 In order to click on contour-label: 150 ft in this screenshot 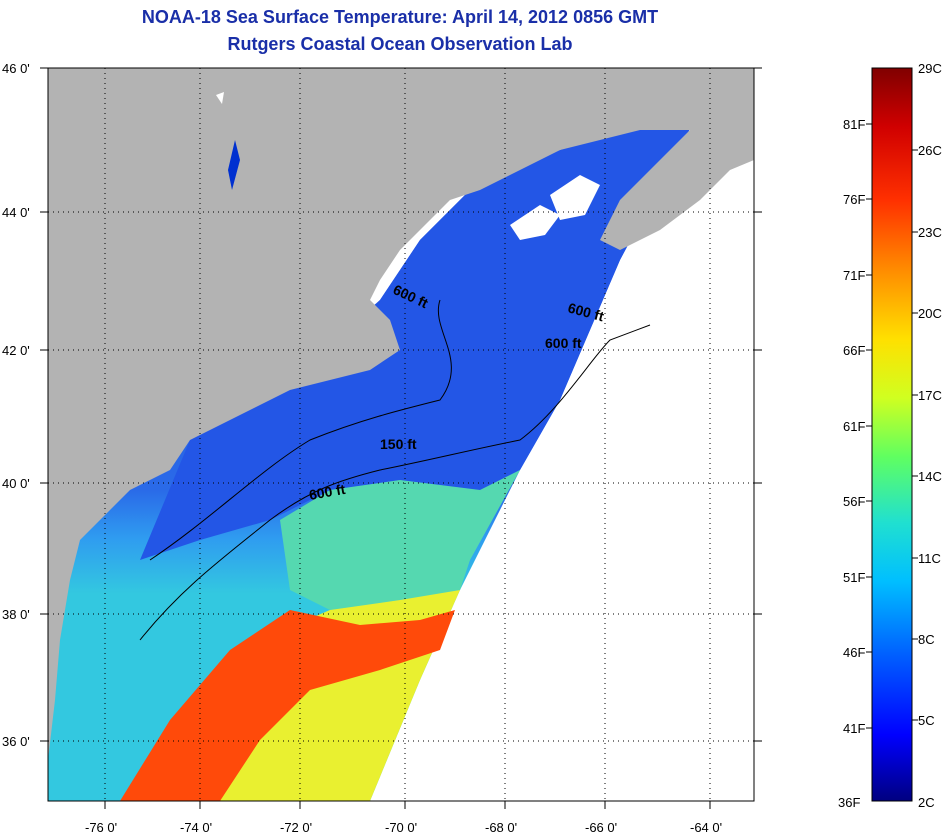, I will do `click(398, 444)`.